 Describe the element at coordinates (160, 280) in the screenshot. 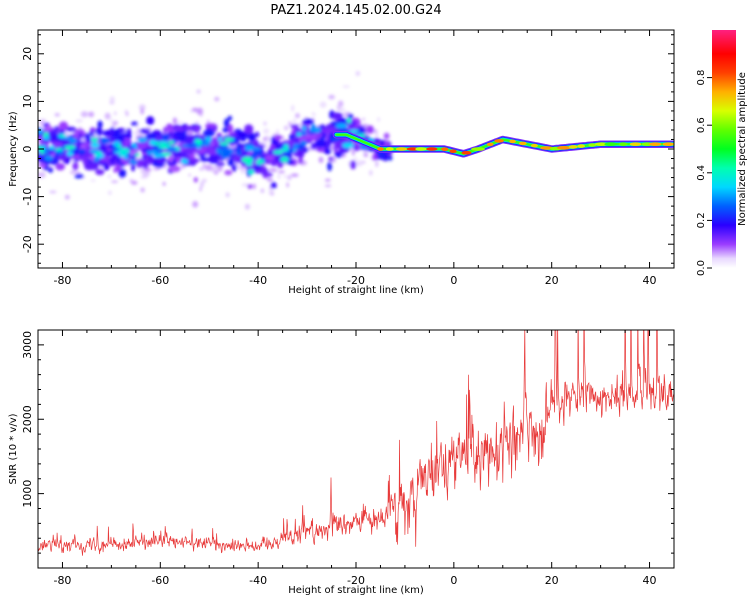

I see `x-tick-label: -60` at that location.